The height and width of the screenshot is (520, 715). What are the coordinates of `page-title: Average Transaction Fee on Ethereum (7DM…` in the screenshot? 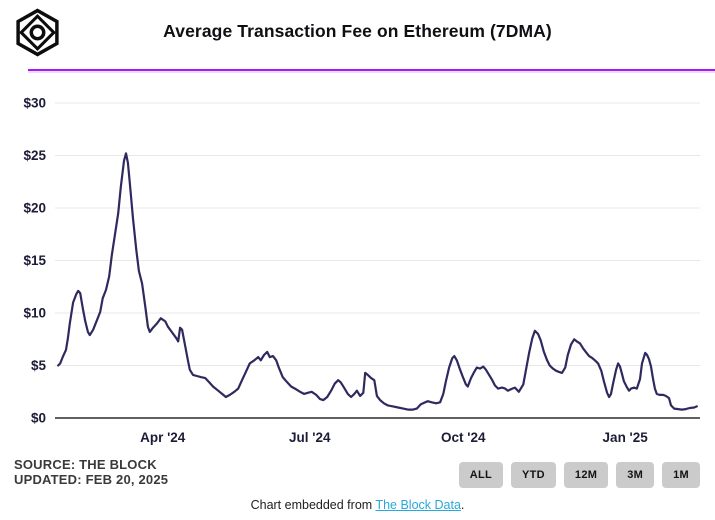 It's located at (357, 30).